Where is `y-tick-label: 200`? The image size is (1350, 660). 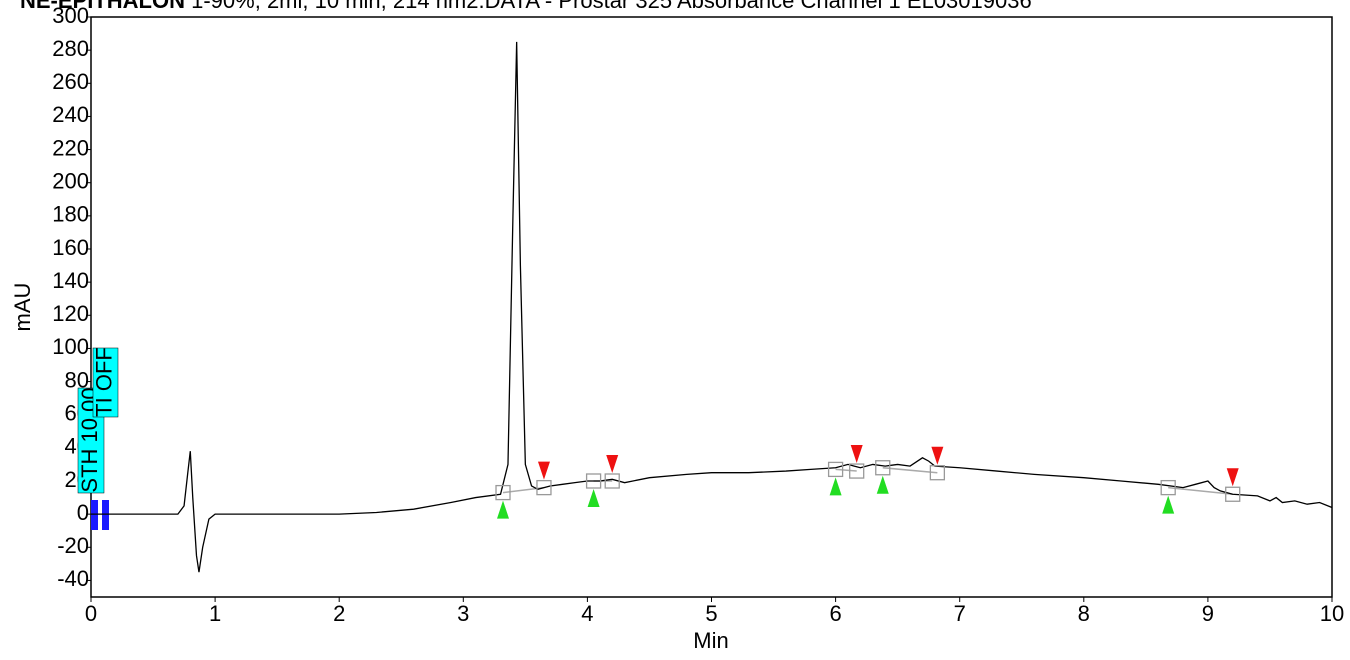
y-tick-label: 200 is located at coordinates (70, 181).